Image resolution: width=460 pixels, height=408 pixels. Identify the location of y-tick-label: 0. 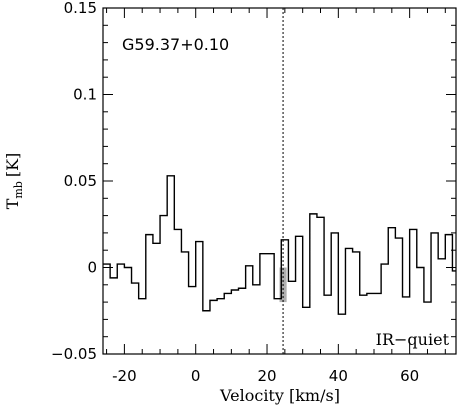
(92, 268).